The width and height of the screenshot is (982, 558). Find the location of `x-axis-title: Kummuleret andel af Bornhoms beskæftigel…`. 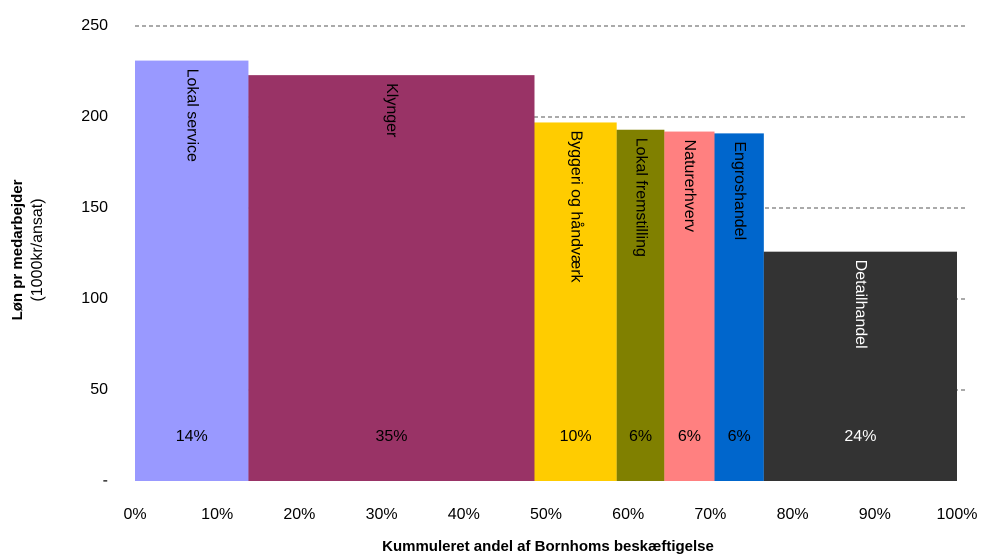

x-axis-title: Kummuleret andel af Bornhoms beskæftigel… is located at coordinates (548, 546).